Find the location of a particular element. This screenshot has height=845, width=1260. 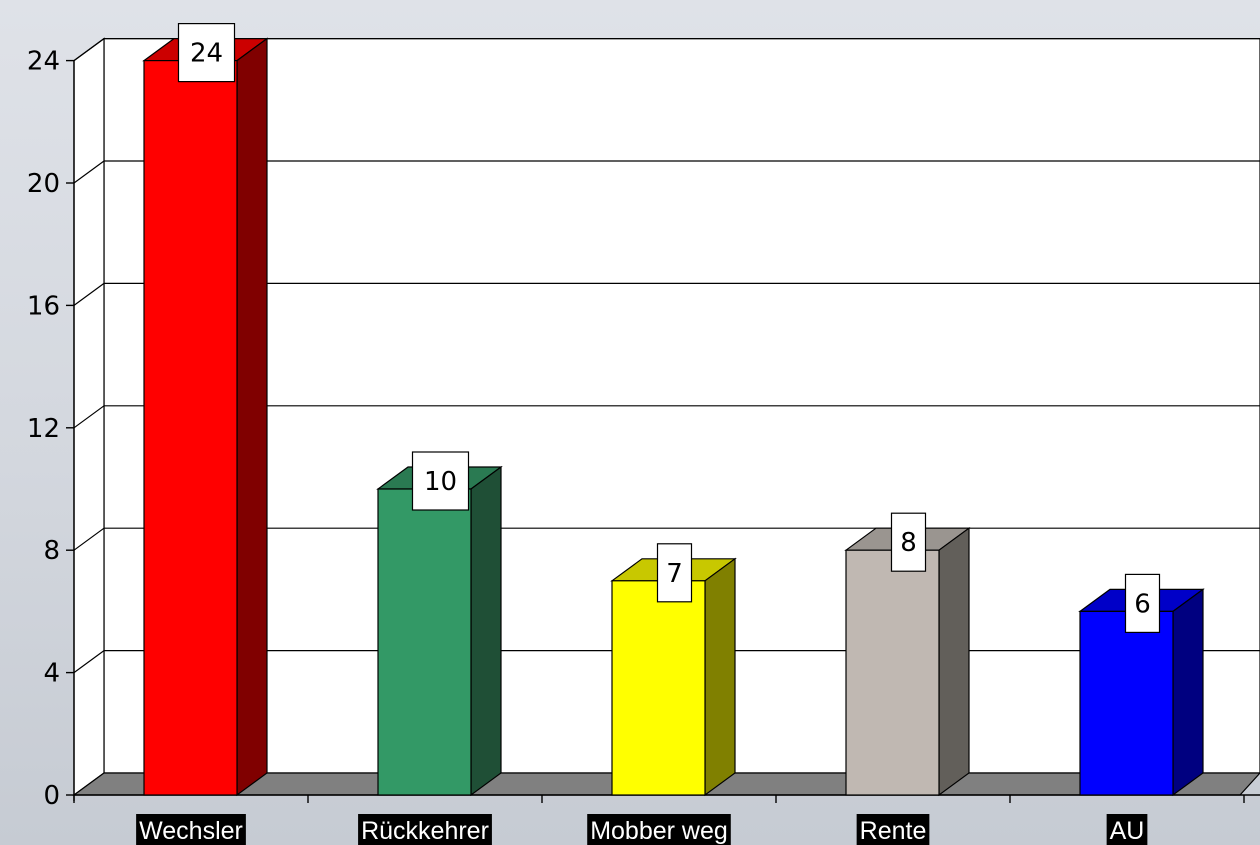

y-tick-label: 12 is located at coordinates (43, 429).